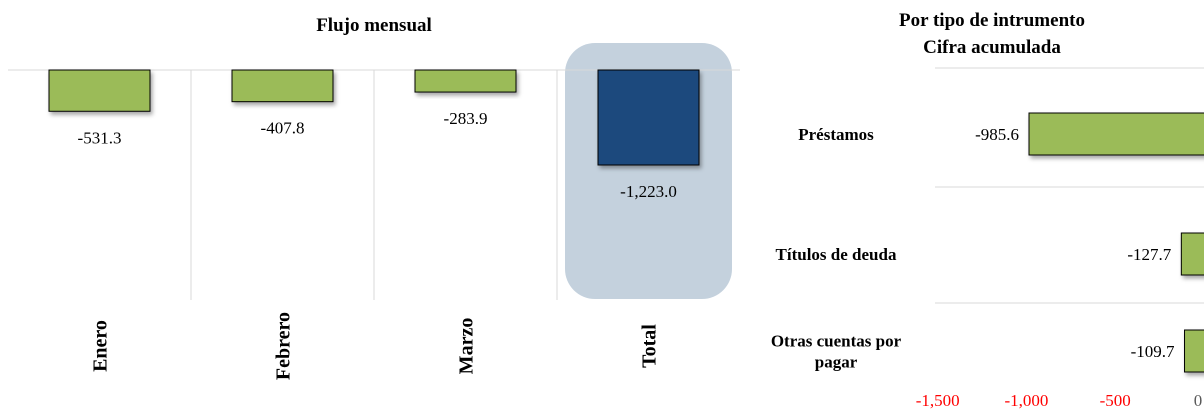 Image resolution: width=1204 pixels, height=410 pixels. Describe the element at coordinates (997, 134) in the screenshot. I see `hvalue-label-prestamos: -985.6` at that location.